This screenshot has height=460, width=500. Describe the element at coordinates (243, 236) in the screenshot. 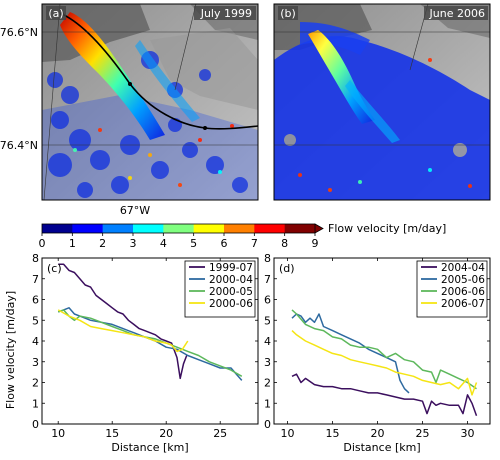

I see `colorbar: 0 1 2 3 4 5 6 7 8 9 Flow velocity [m/day]` at that location.